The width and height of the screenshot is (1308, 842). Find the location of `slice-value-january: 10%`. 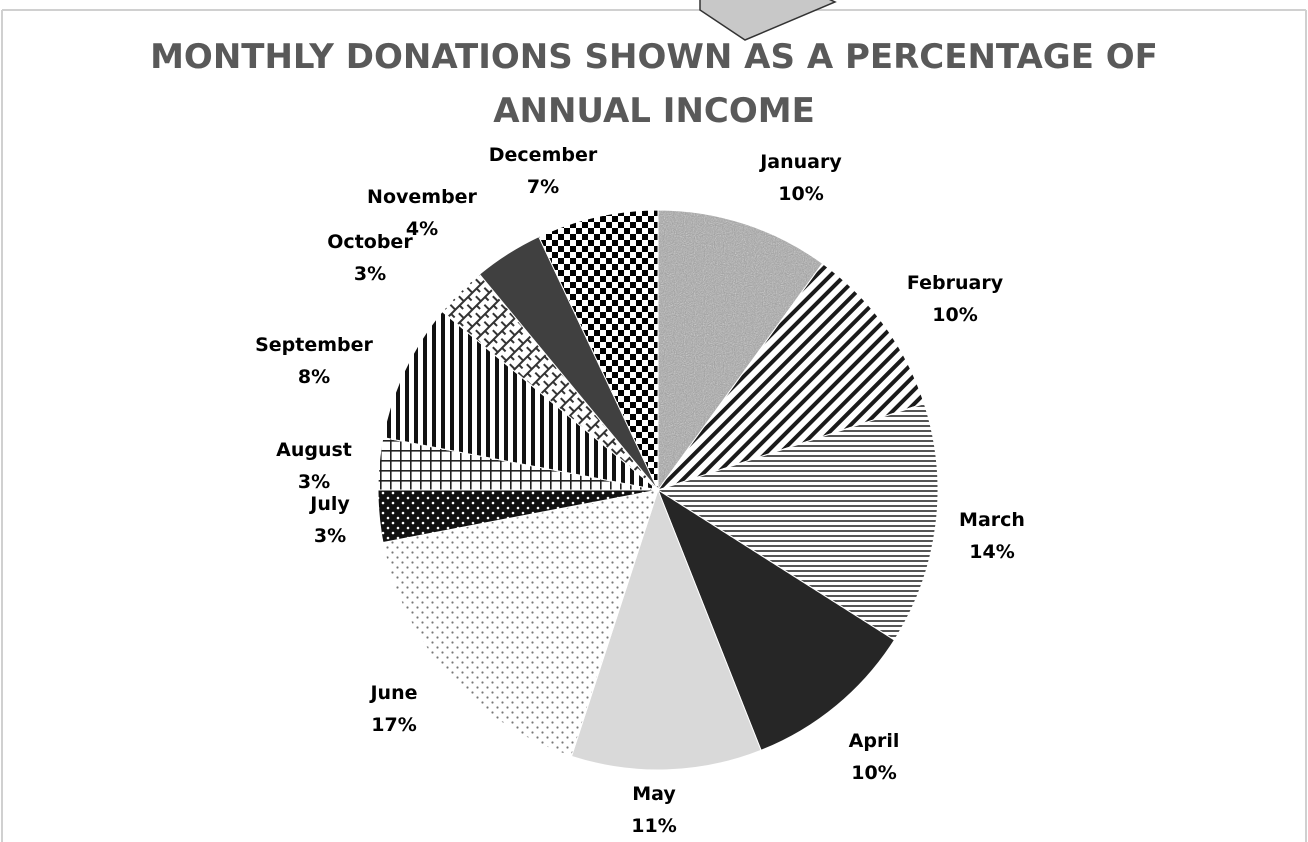

slice-value-january: 10% is located at coordinates (800, 194).